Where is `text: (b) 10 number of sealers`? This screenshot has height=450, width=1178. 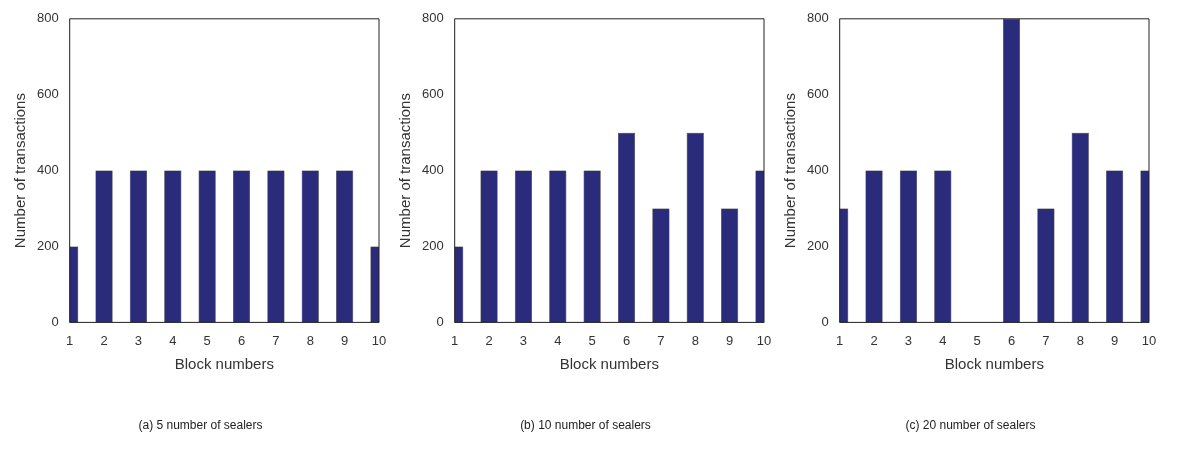 text: (b) 10 number of sealers is located at coordinates (585, 425).